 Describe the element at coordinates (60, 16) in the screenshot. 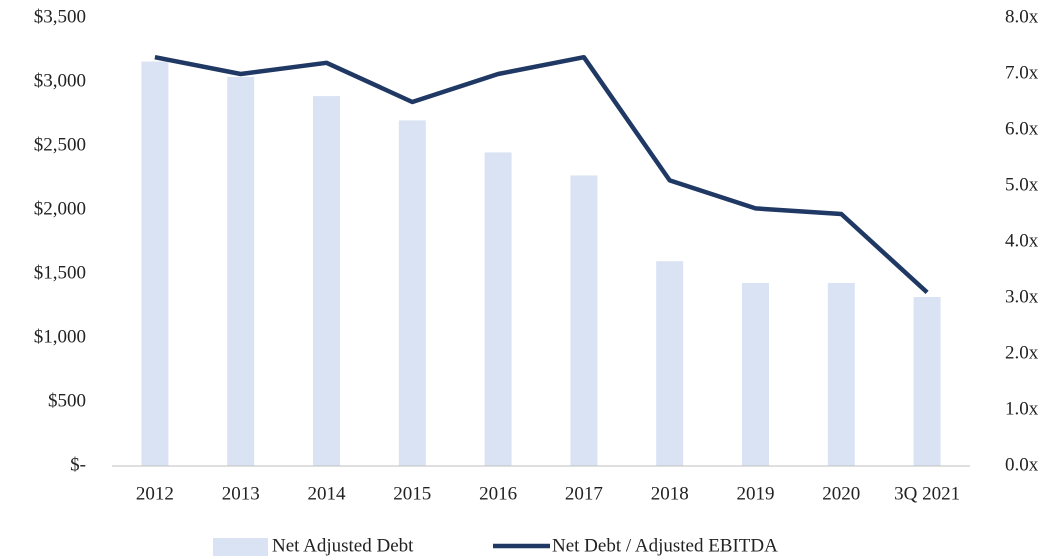

I see `y-tick-label: $3,500` at that location.